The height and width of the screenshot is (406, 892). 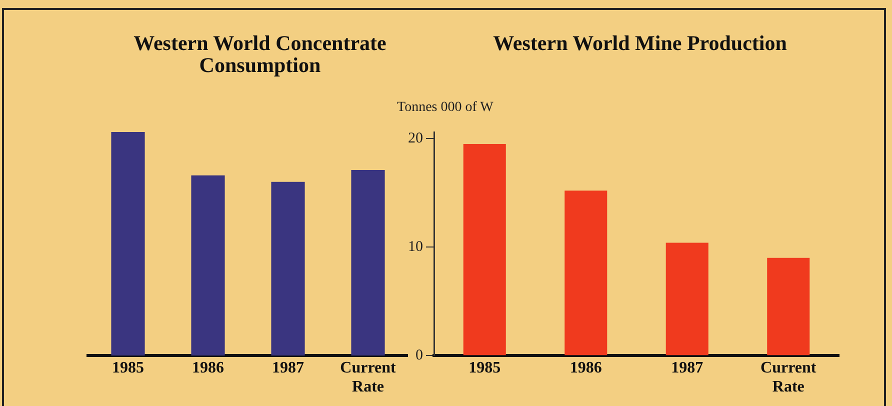 What do you see at coordinates (419, 356) in the screenshot?
I see `y-tick-label: 0` at bounding box center [419, 356].